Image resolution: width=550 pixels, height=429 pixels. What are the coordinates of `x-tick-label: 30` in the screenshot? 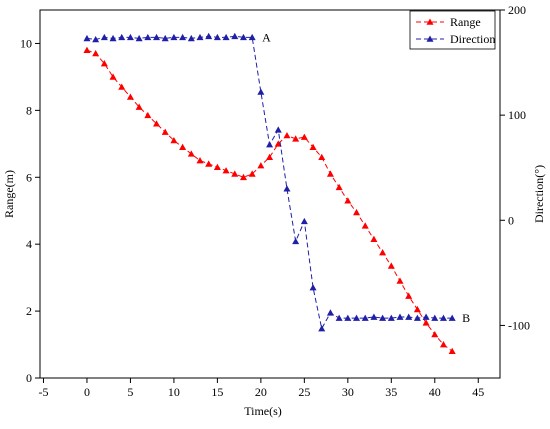 It's located at (348, 392).